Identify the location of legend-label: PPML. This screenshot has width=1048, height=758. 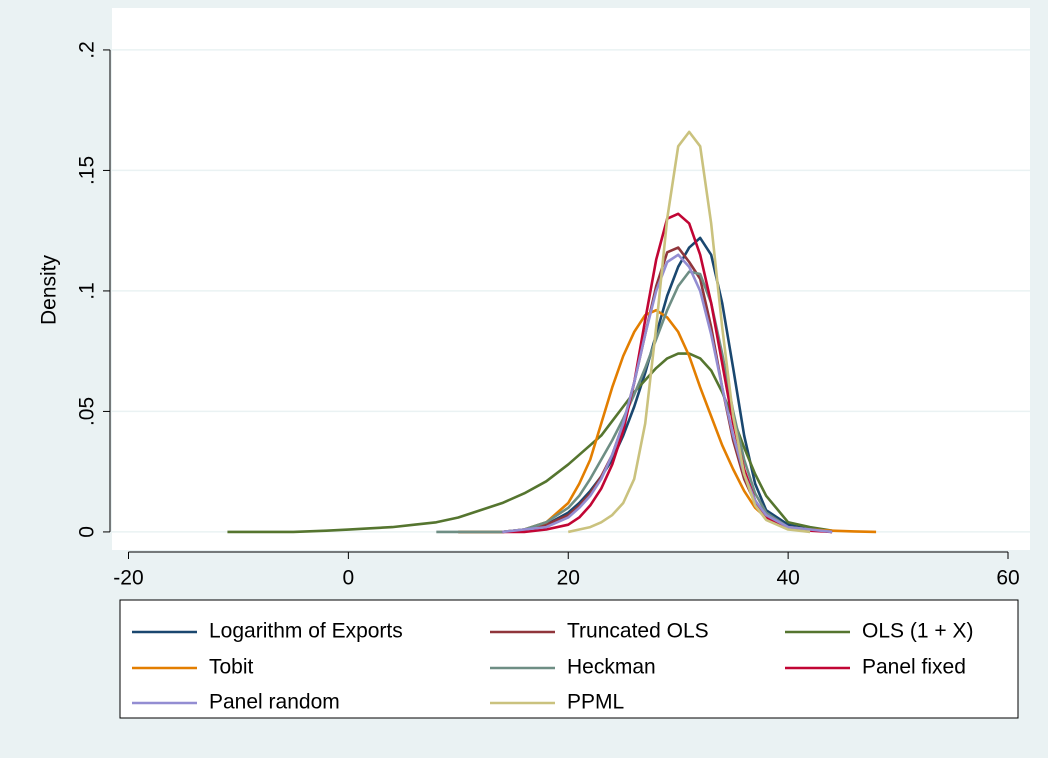
(595, 702).